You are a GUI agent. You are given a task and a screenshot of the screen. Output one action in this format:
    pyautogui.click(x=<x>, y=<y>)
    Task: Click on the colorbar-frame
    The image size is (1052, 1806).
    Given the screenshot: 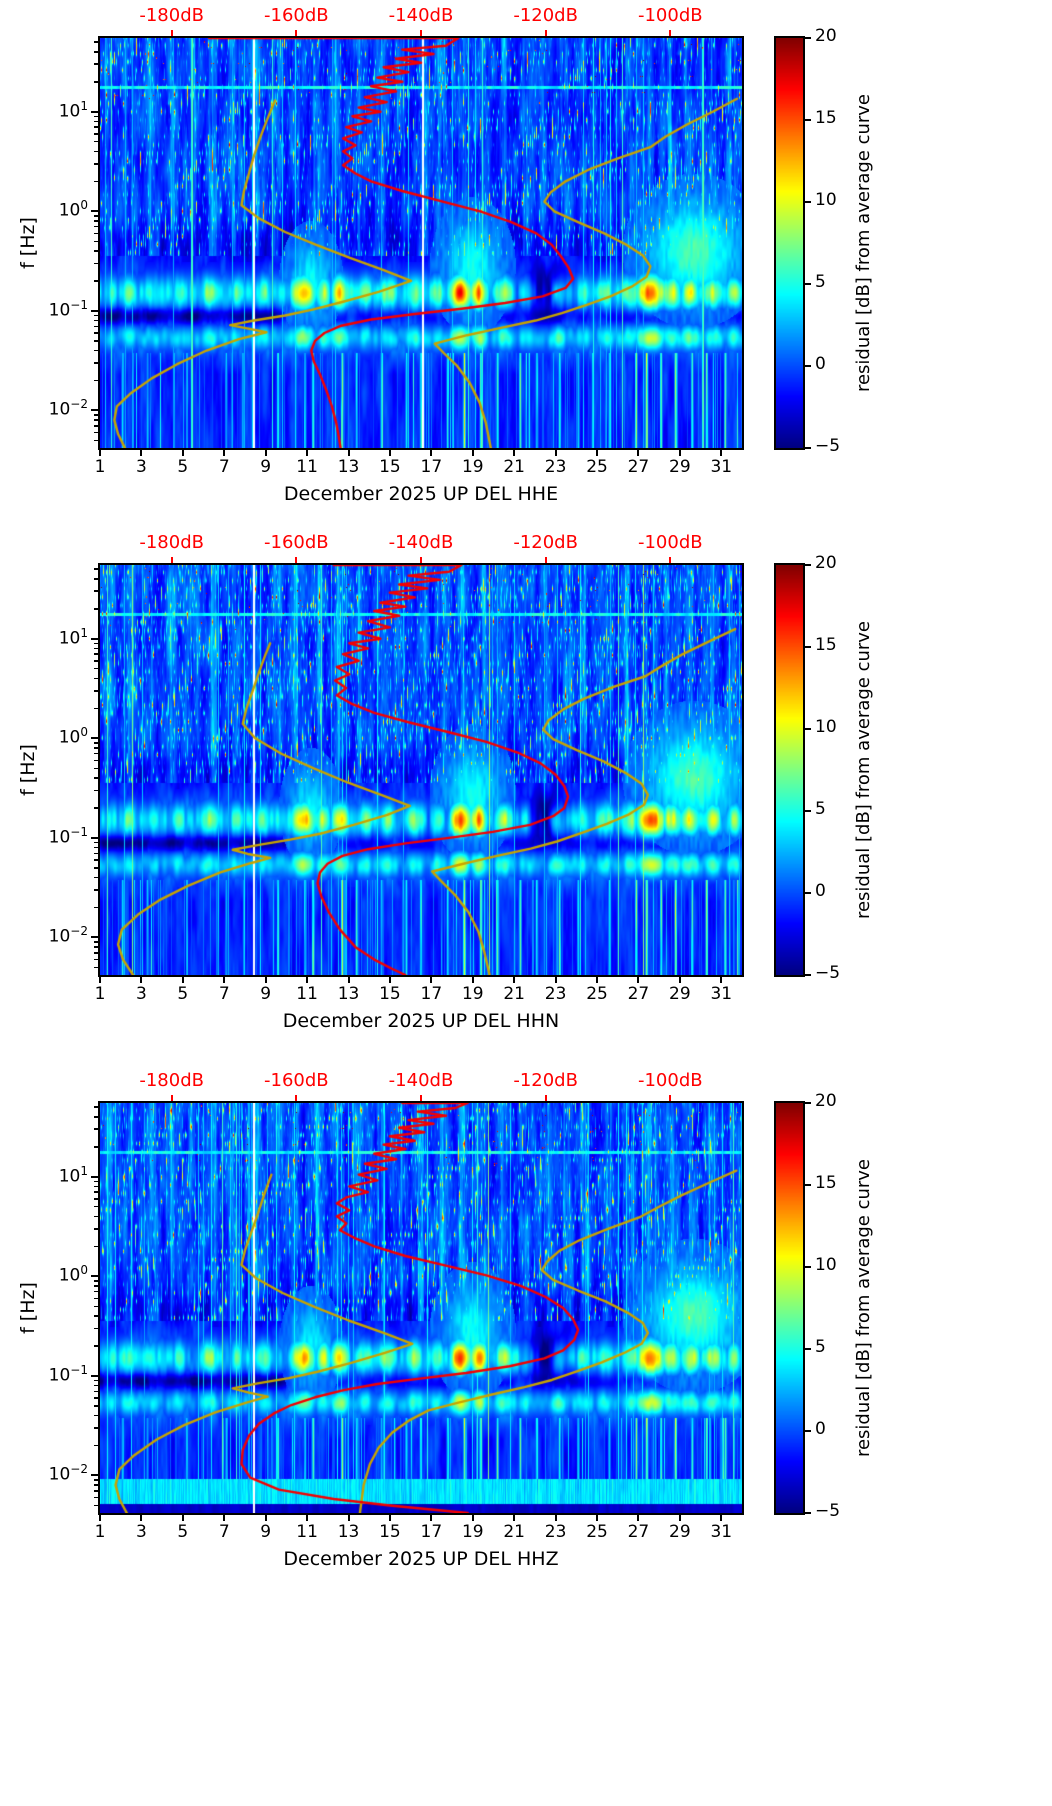 What is the action you would take?
    pyautogui.click(x=789, y=770)
    